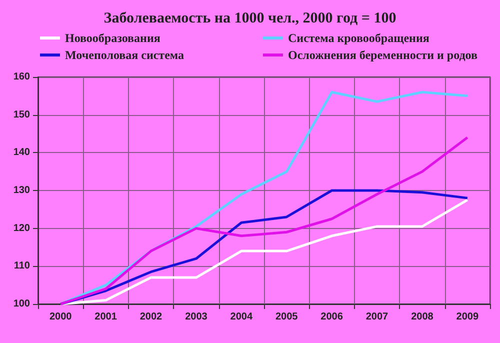 The image size is (500, 343). Describe the element at coordinates (21, 304) in the screenshot. I see `y-tick-label: 100` at that location.